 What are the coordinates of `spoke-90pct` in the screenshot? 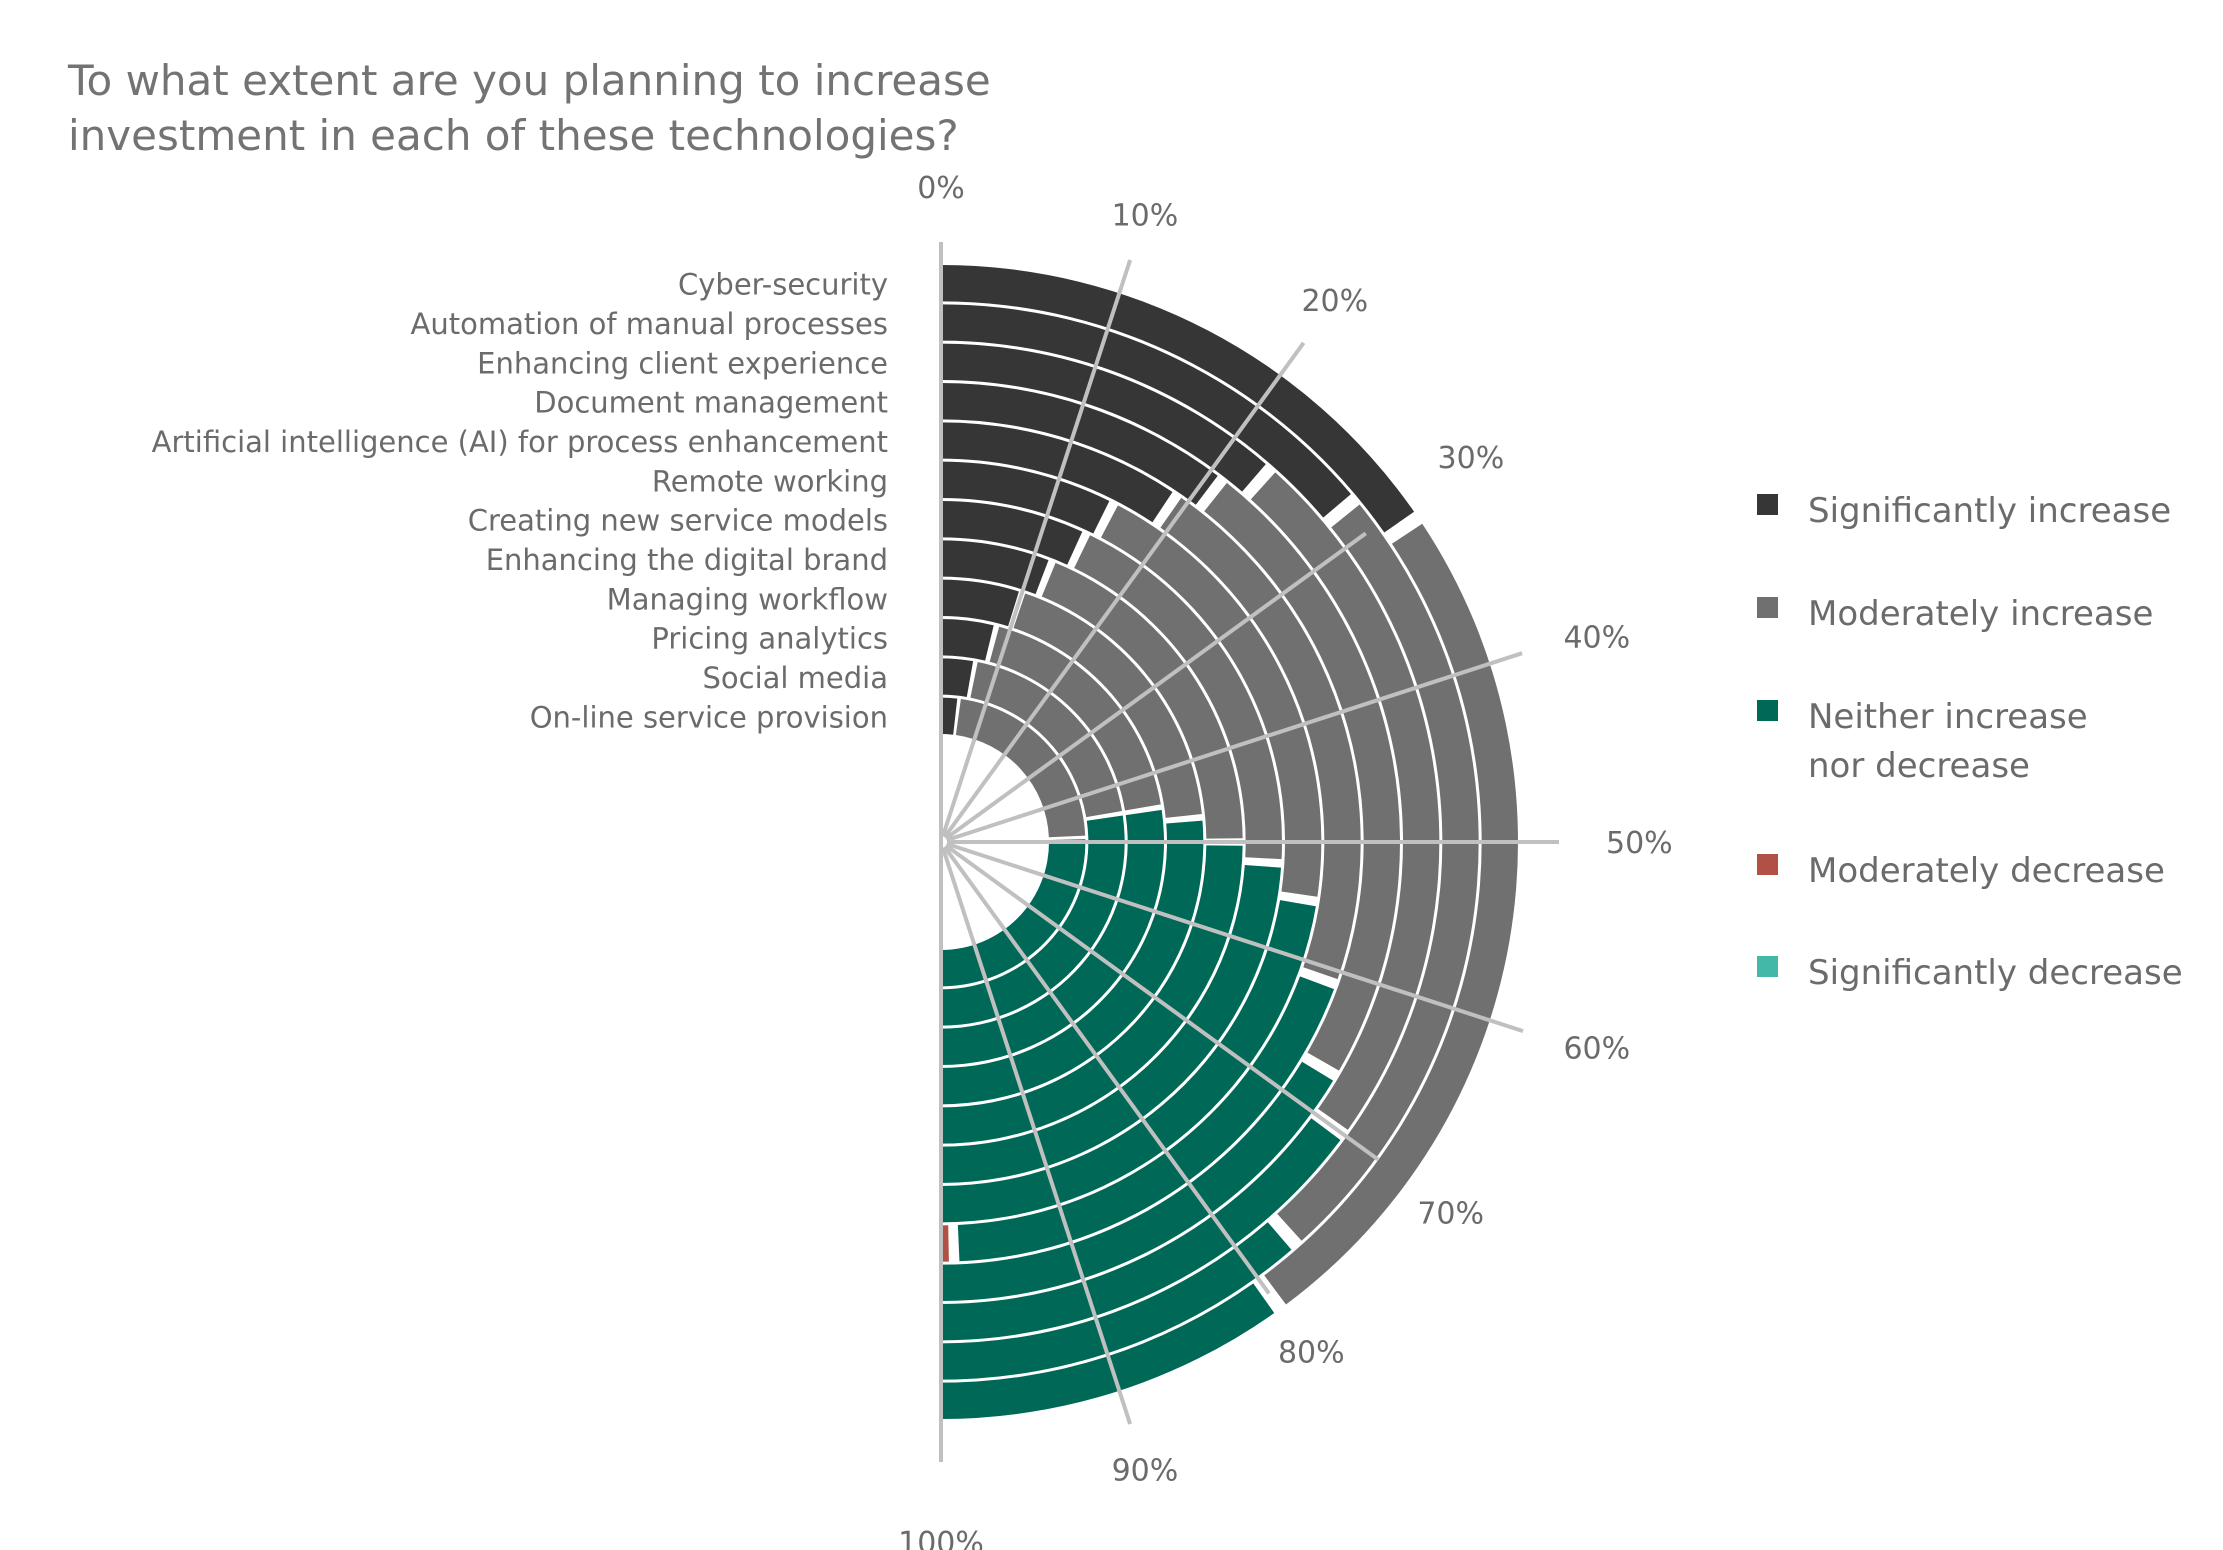 It's located at (1036, 1136).